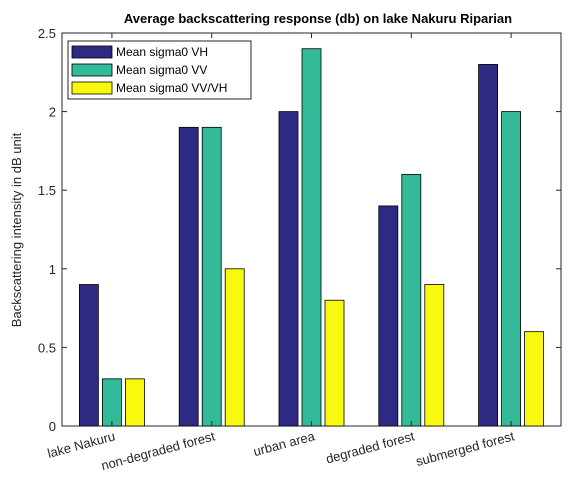 This screenshot has width=576, height=494. I want to click on legend-label-3: Mean sigma0 VV/VH, so click(171, 88).